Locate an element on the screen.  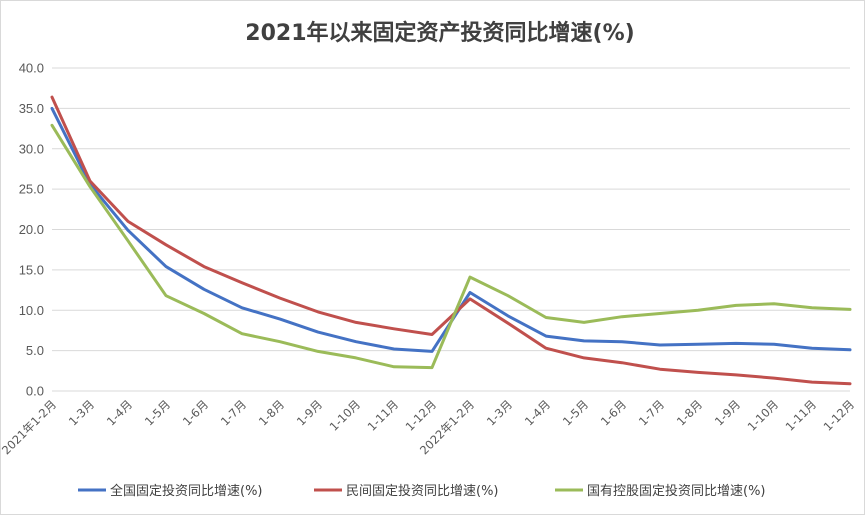
legend-entry: 民间固定投资同比增速(%) is located at coordinates (422, 491).